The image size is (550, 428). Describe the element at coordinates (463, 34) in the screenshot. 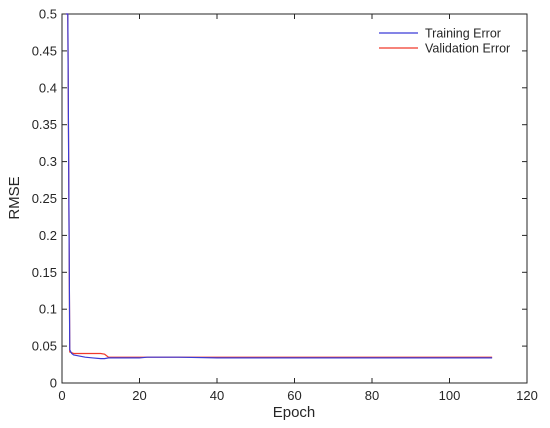

I see `legend-label: Training Error` at that location.